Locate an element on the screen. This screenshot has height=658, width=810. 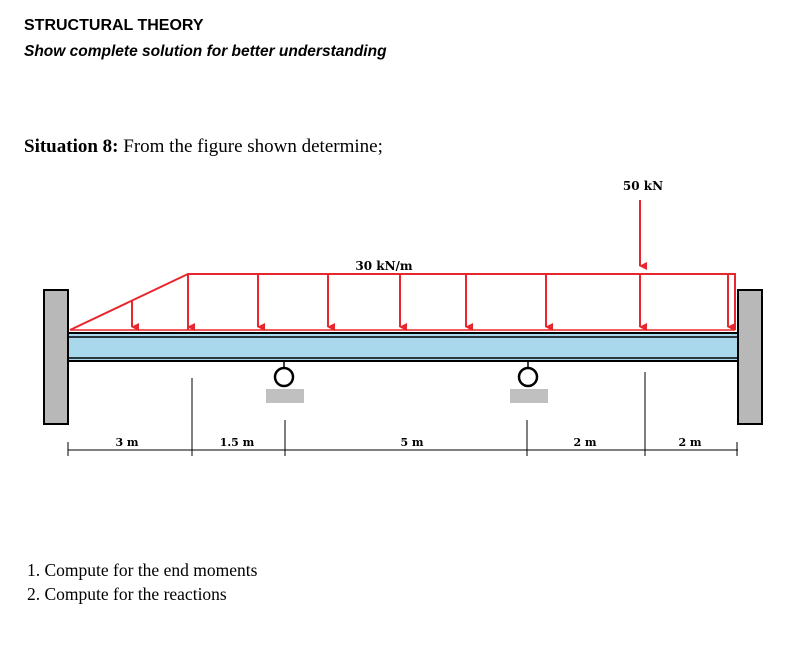
situation-label: Situation 8: is located at coordinates (71, 146).